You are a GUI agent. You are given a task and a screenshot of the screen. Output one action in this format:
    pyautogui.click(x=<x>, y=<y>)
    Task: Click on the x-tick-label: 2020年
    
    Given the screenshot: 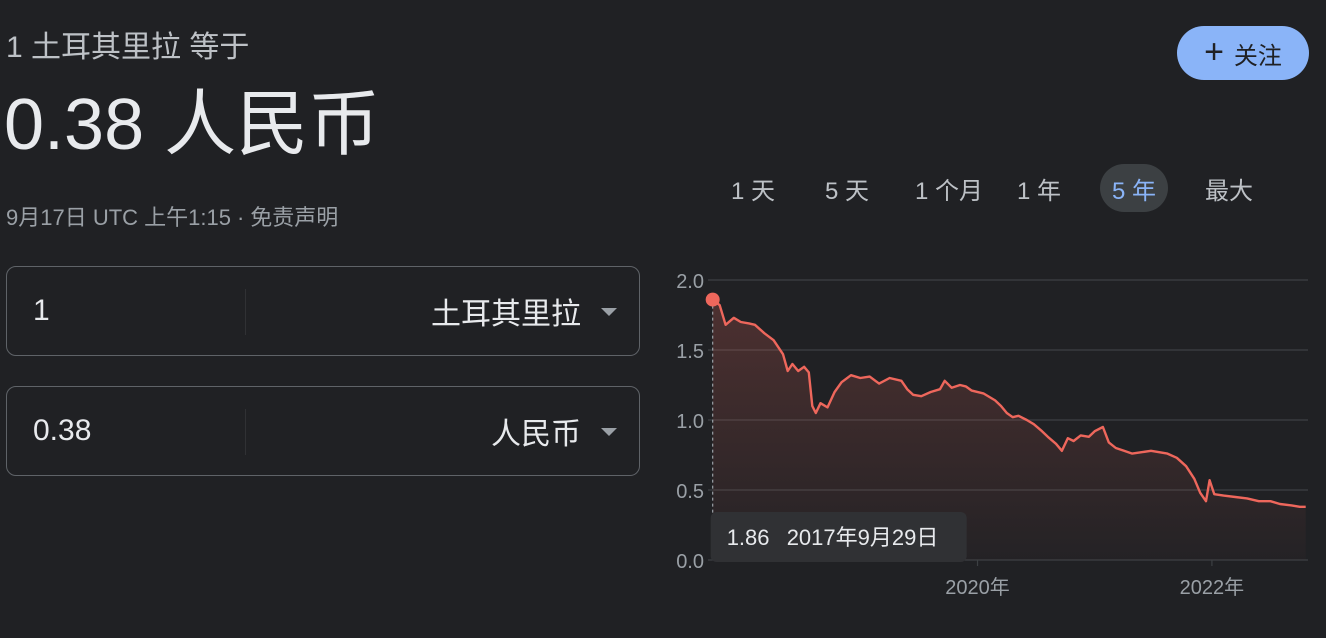 What is the action you would take?
    pyautogui.click(x=977, y=587)
    